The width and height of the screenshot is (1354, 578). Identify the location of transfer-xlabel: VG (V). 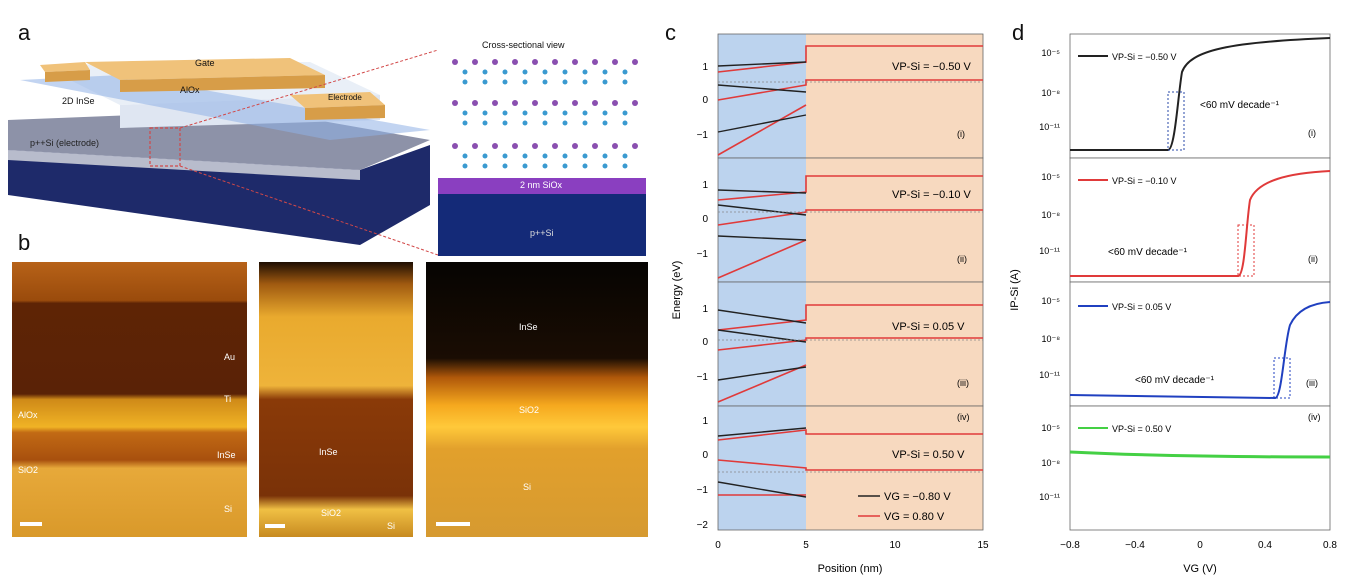
(1200, 569).